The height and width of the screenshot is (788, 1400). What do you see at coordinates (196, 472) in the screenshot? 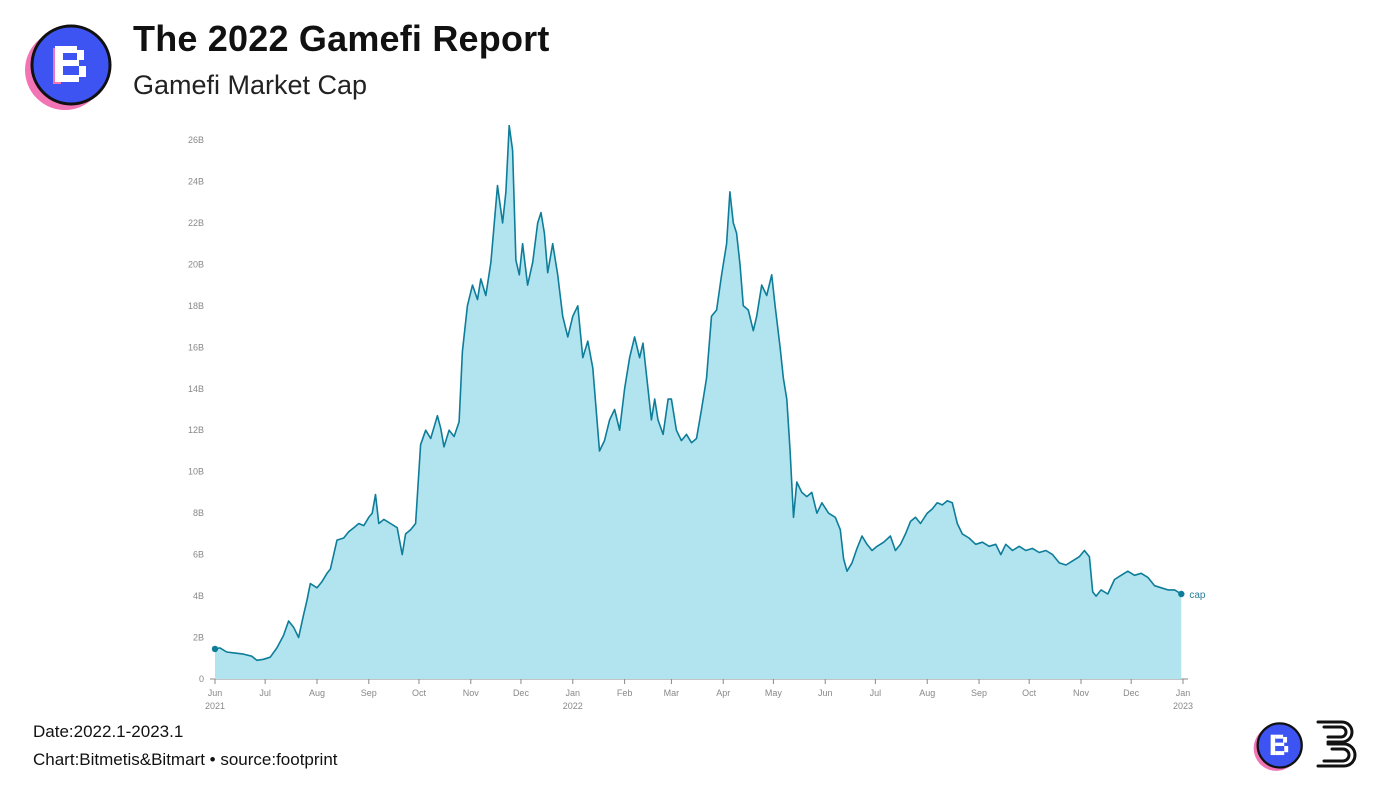
I see `y-tick-label: 10B` at bounding box center [196, 472].